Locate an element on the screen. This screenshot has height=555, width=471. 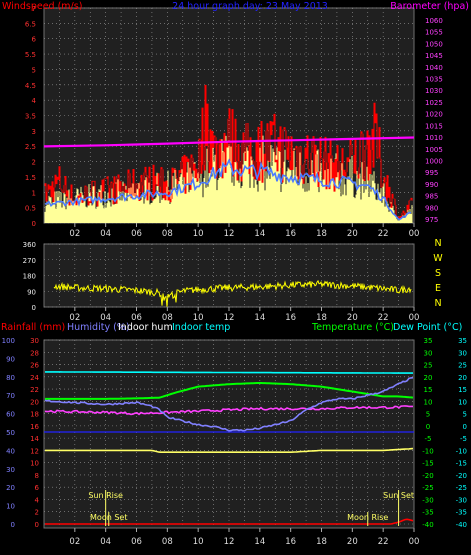
humidity-ytick-label: 0 is located at coordinates (13, 525).